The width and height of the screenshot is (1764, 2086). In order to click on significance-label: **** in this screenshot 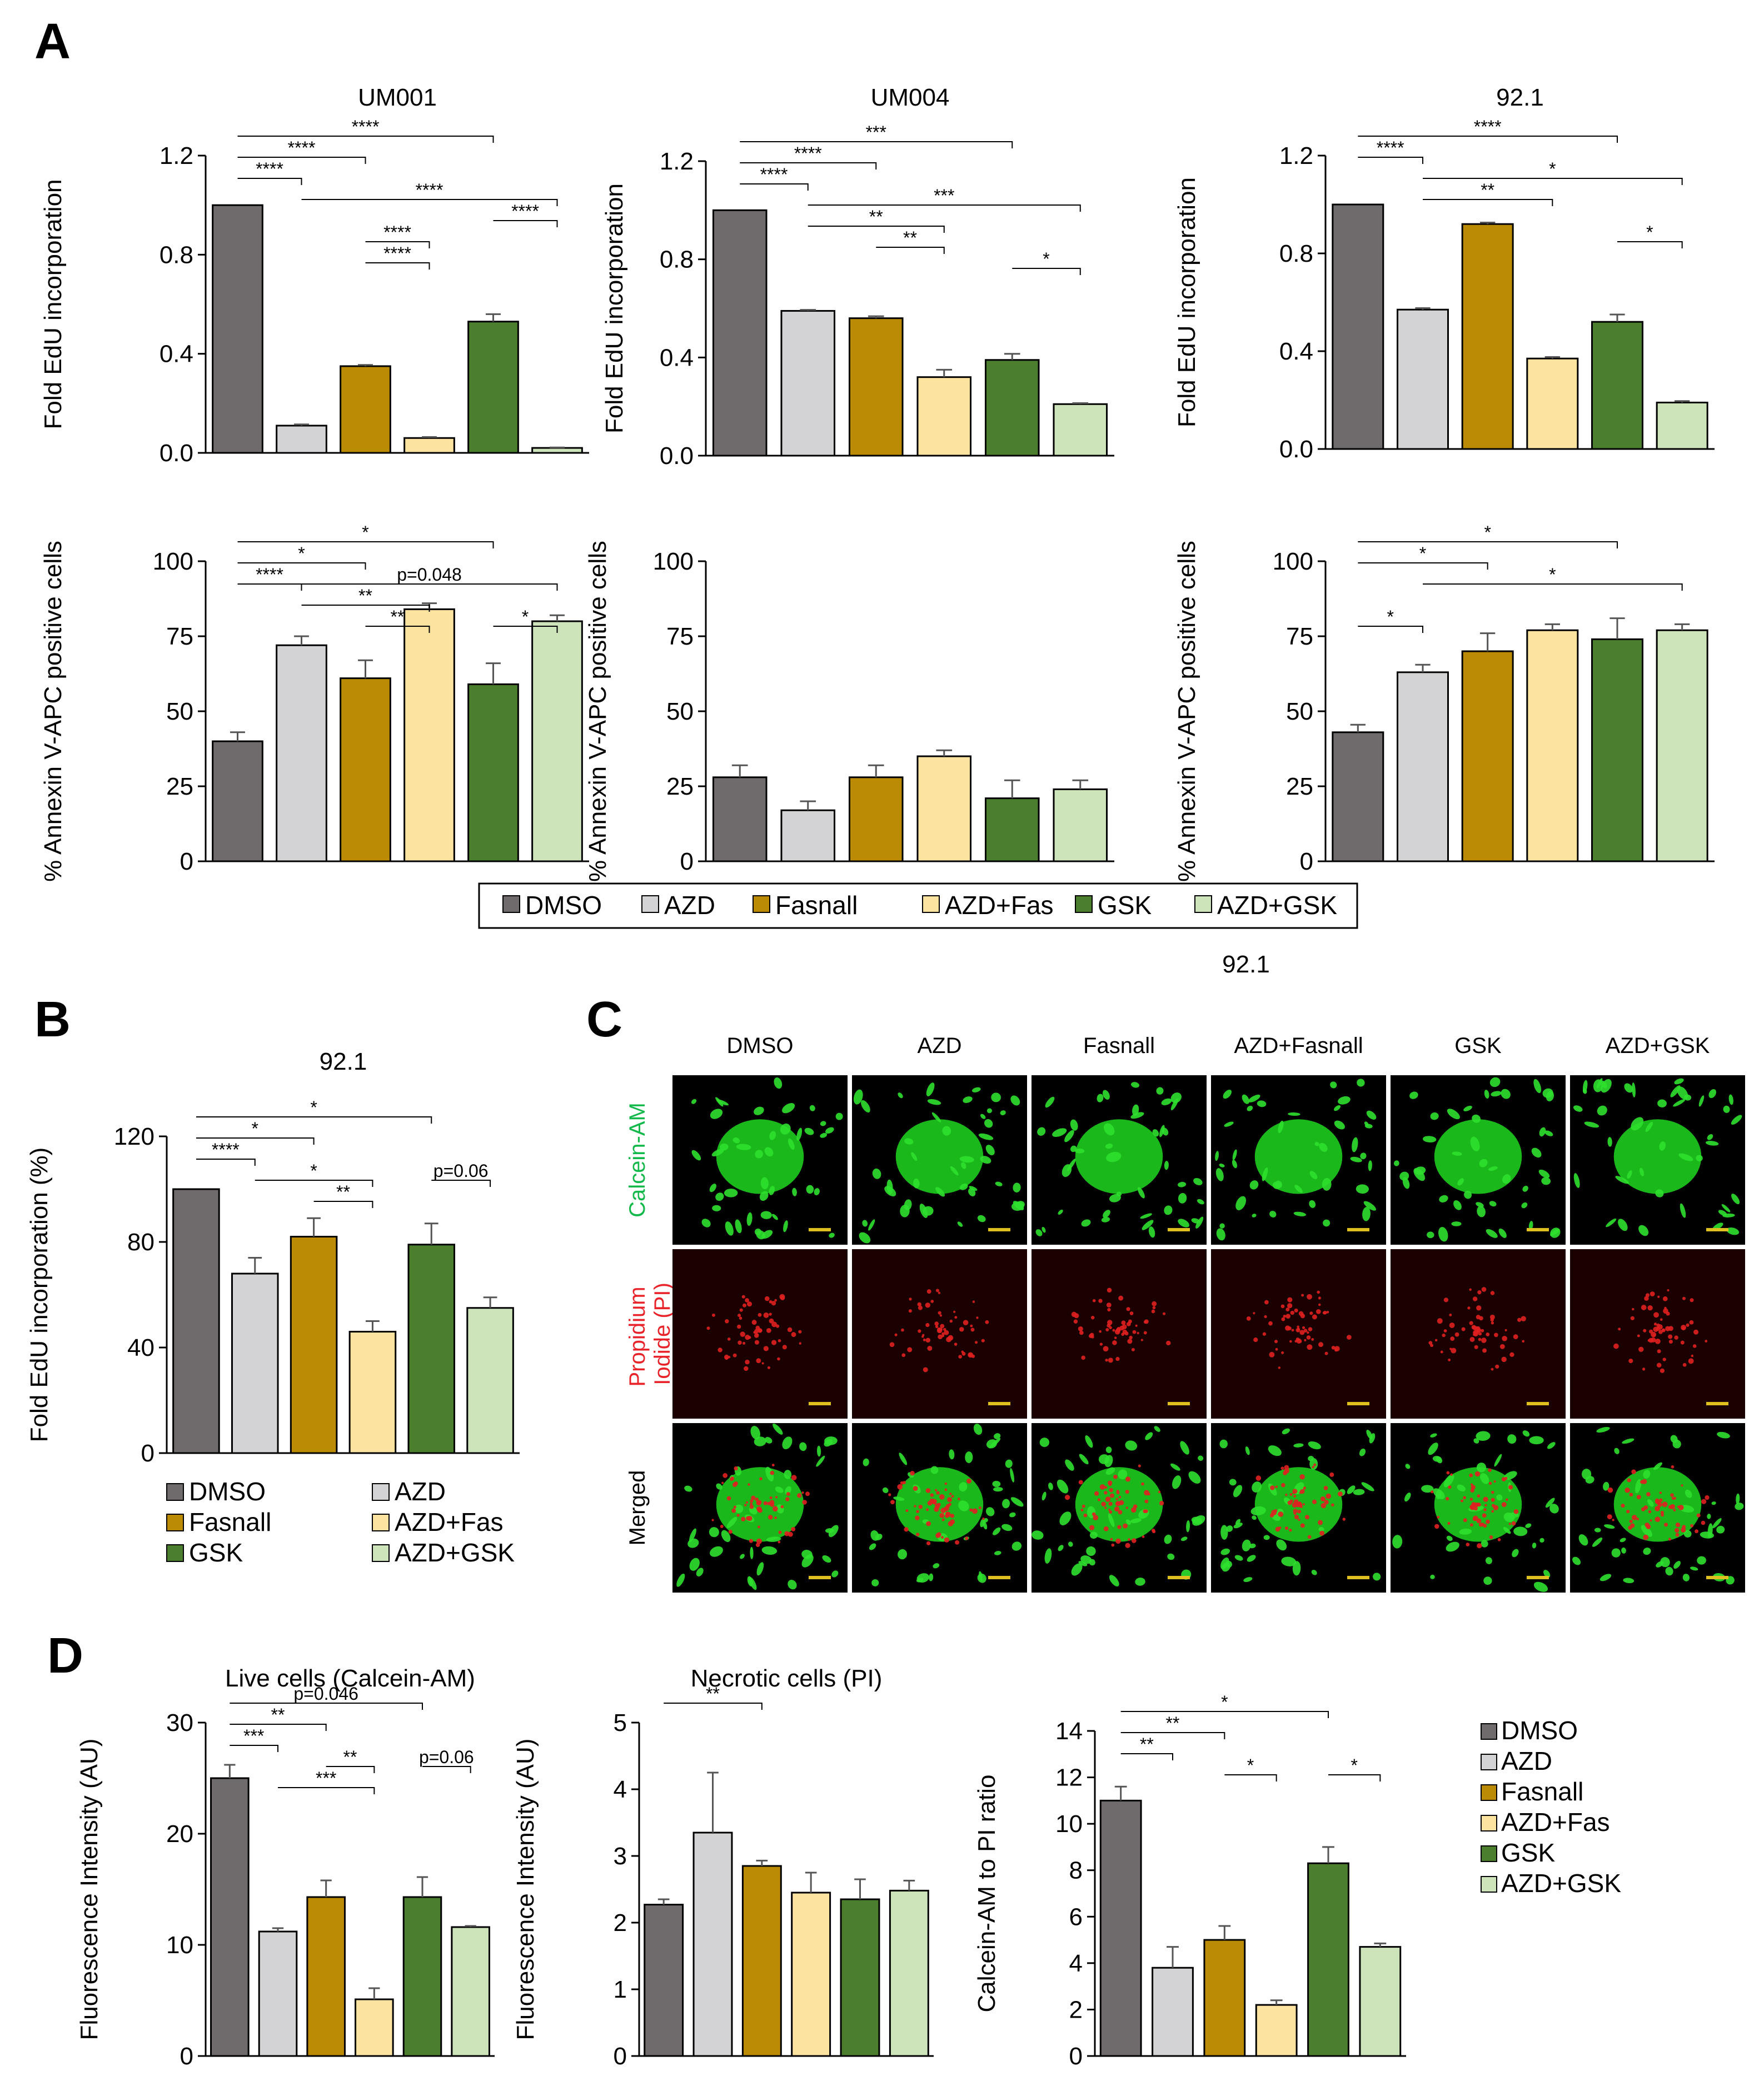, I will do `click(525, 211)`.